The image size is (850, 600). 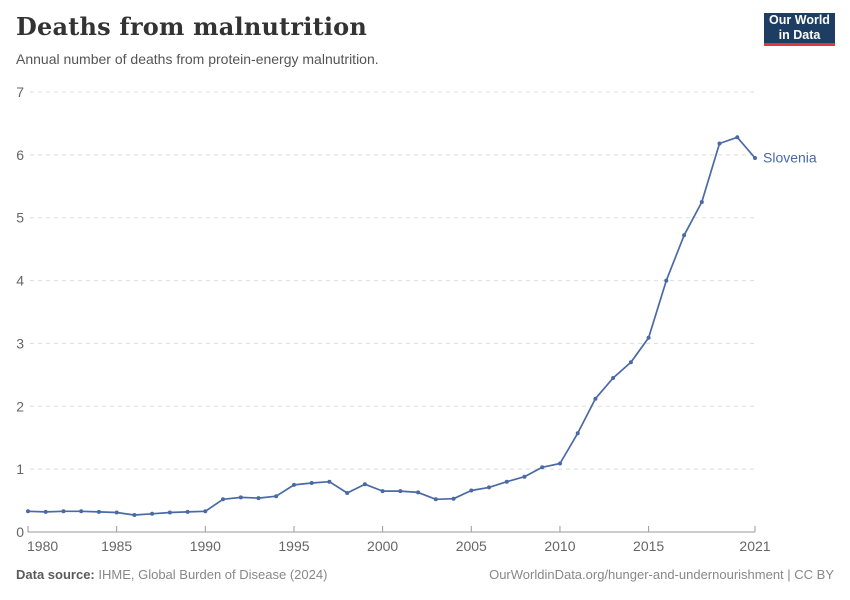 What do you see at coordinates (701, 202) in the screenshot?
I see `data-point-2018` at bounding box center [701, 202].